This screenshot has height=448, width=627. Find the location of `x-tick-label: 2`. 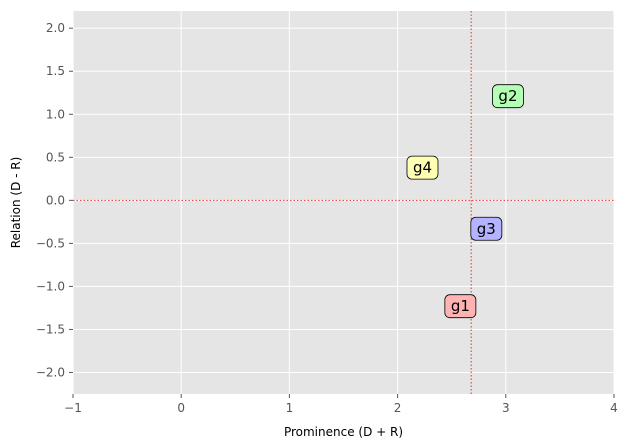

x-tick-label: 2 is located at coordinates (398, 408).